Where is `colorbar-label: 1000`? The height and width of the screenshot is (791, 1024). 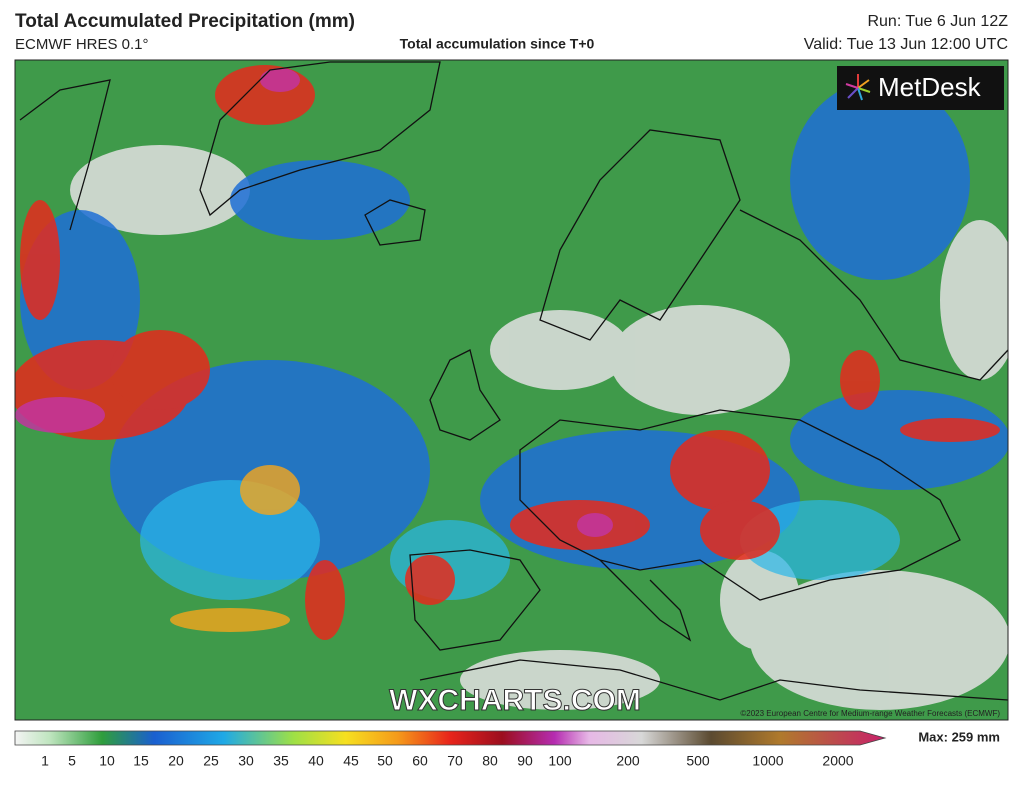
colorbar-label: 1000 is located at coordinates (767, 761).